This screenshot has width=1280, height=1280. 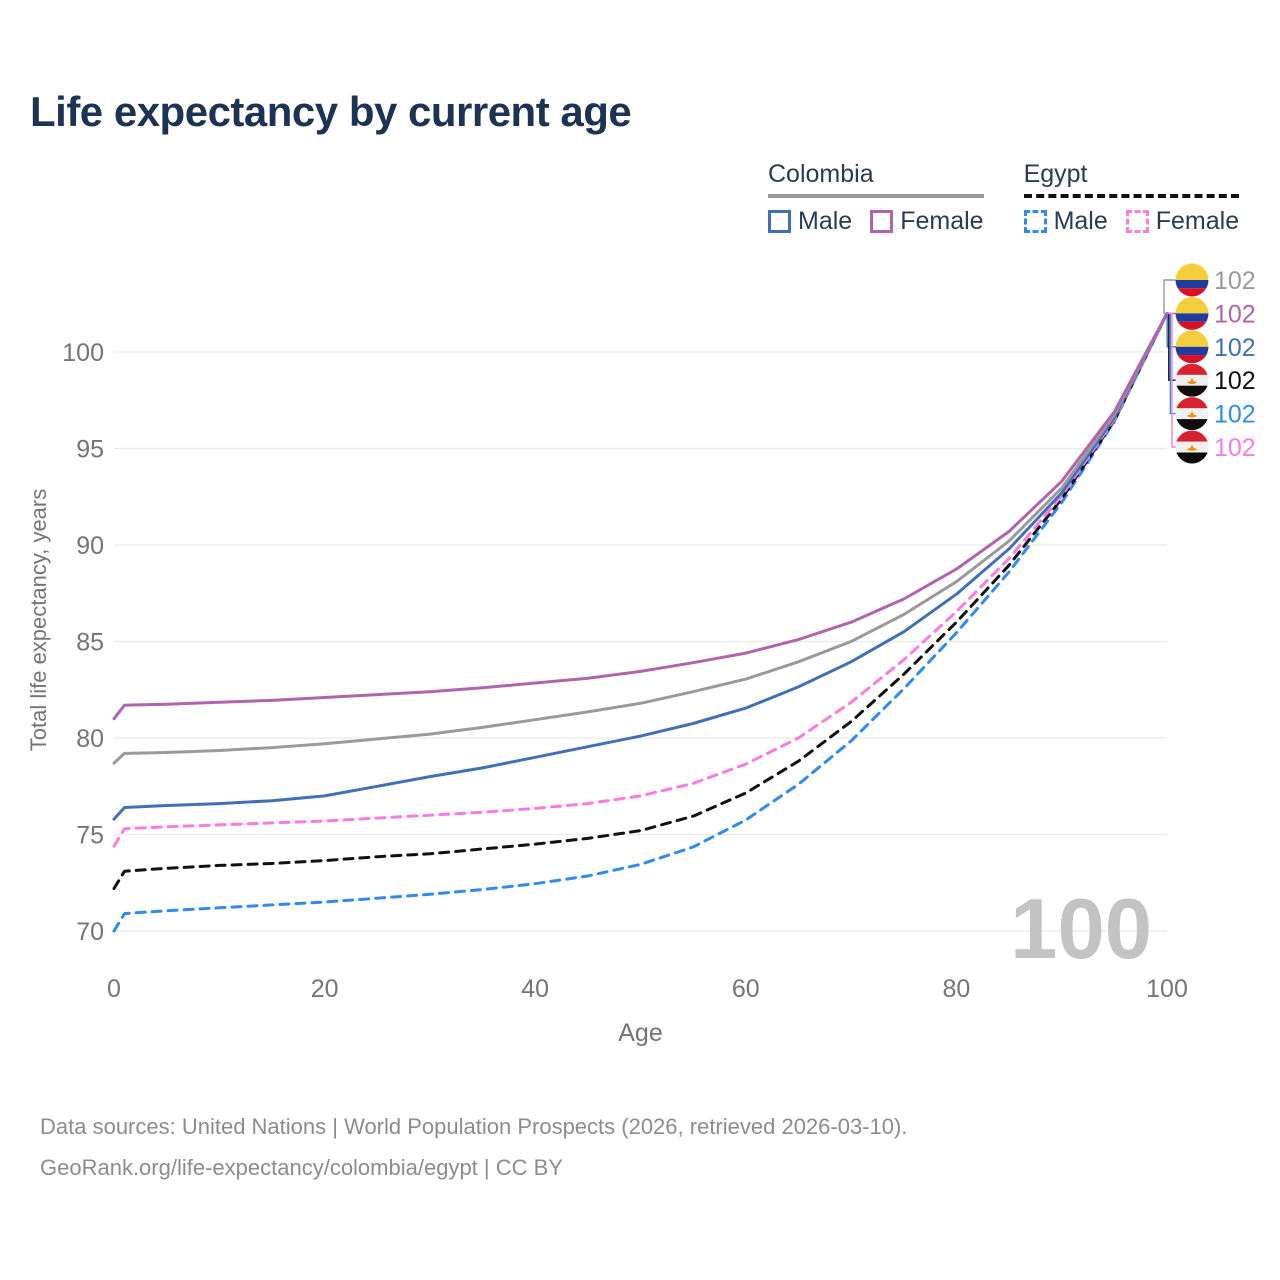 I want to click on y-tick-label-70: 70, so click(x=90, y=932).